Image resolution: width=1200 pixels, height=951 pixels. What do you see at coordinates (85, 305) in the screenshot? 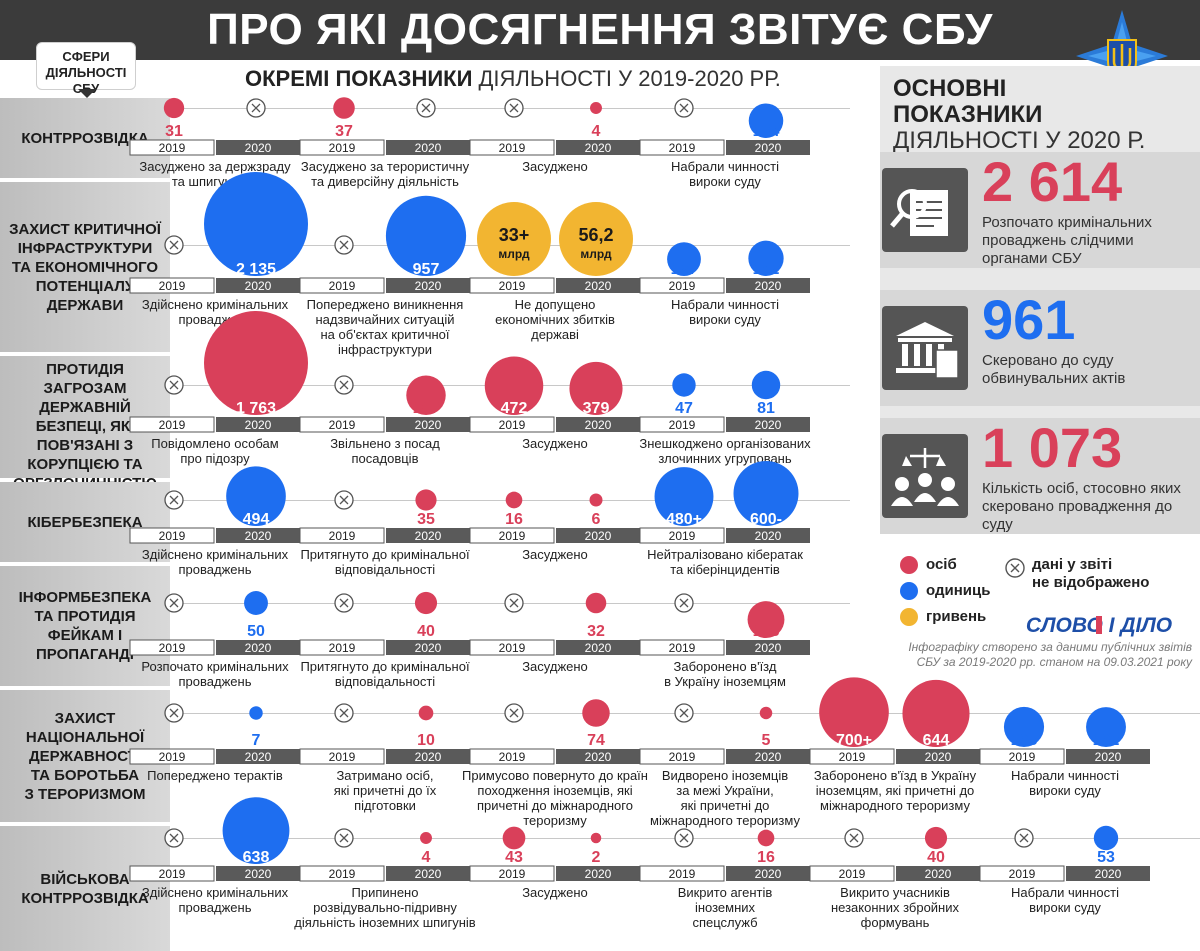
I see `section-label-line: ДЕРЖАВИ` at bounding box center [85, 305].